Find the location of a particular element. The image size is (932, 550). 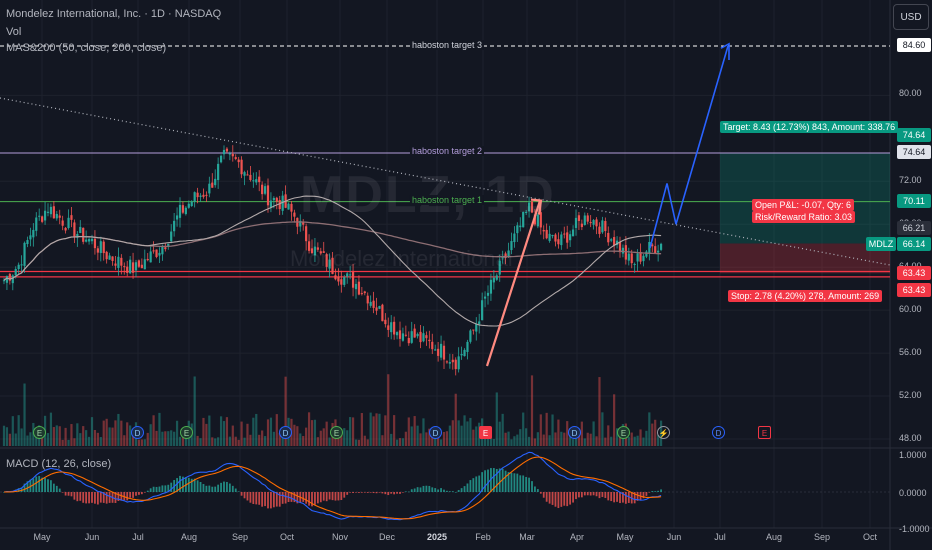

target1-label: haboston target 1 is located at coordinates (447, 200).